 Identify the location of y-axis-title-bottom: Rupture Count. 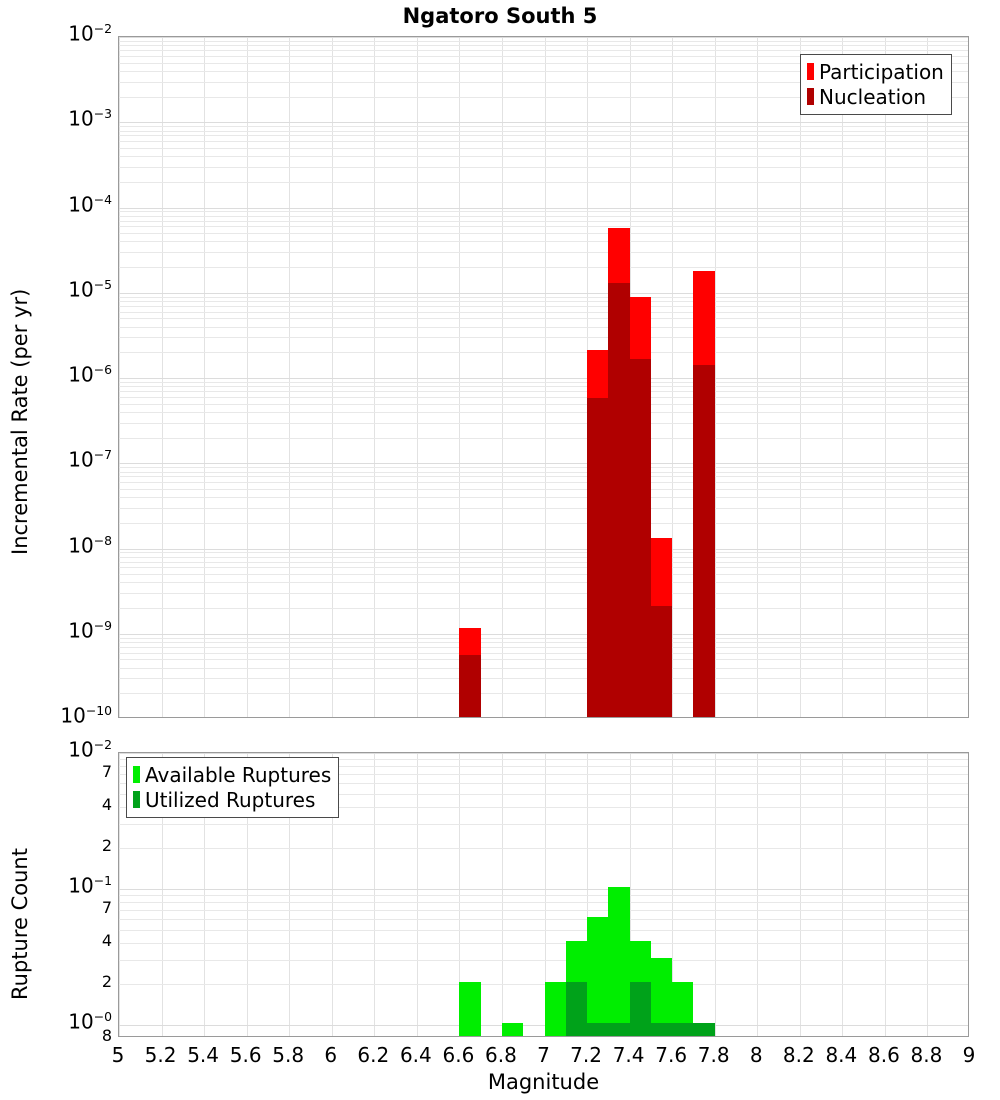
(20, 924).